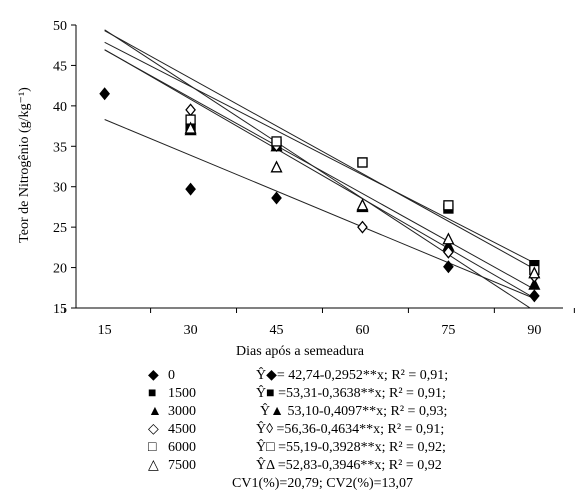 This screenshot has width=575, height=500. What do you see at coordinates (351, 447) in the screenshot?
I see `regression-equation: Ŷ□ =55,19-0,3928**x; R² = 0,92;` at bounding box center [351, 447].